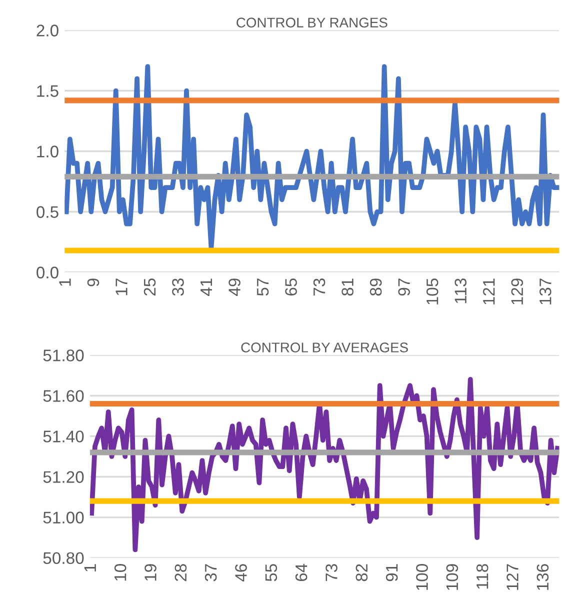  I want to click on y-tick-label: 1.0, so click(47, 152).